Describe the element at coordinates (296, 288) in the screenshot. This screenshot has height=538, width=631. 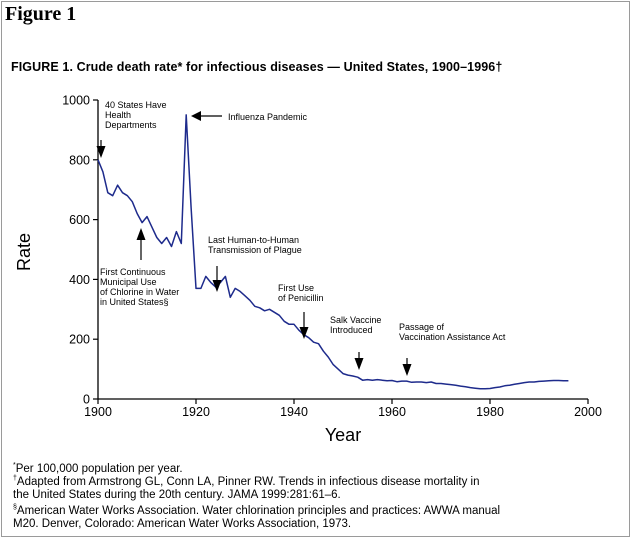
I see `annotation-text: First Use` at that location.